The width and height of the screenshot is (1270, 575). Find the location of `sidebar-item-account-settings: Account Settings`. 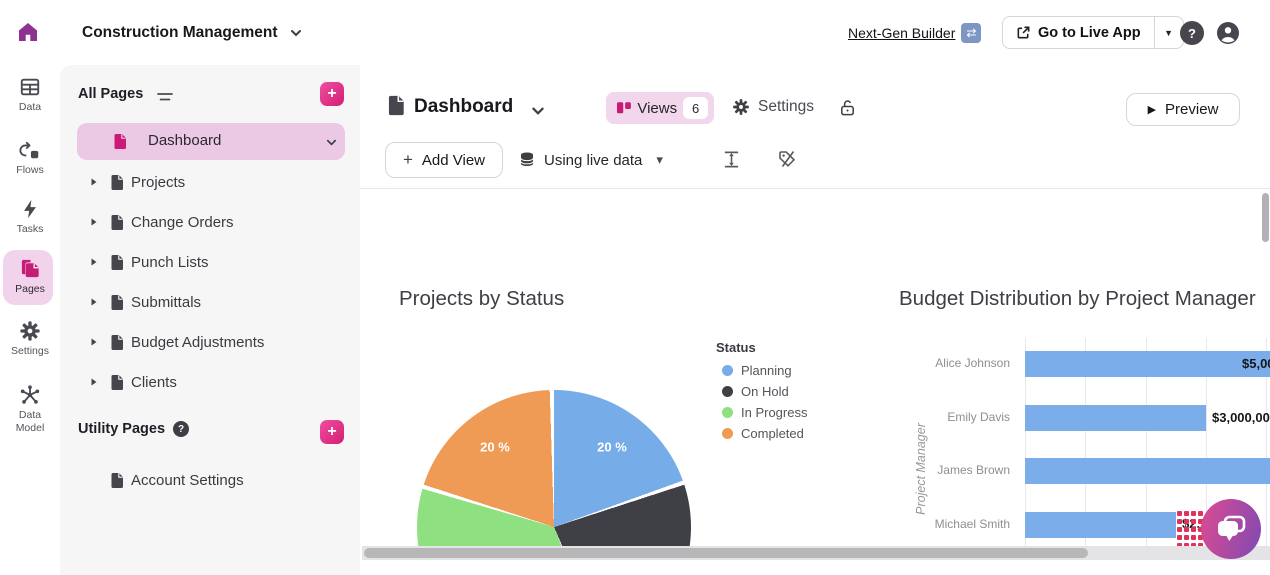

sidebar-item-account-settings: Account Settings is located at coordinates (211, 480).